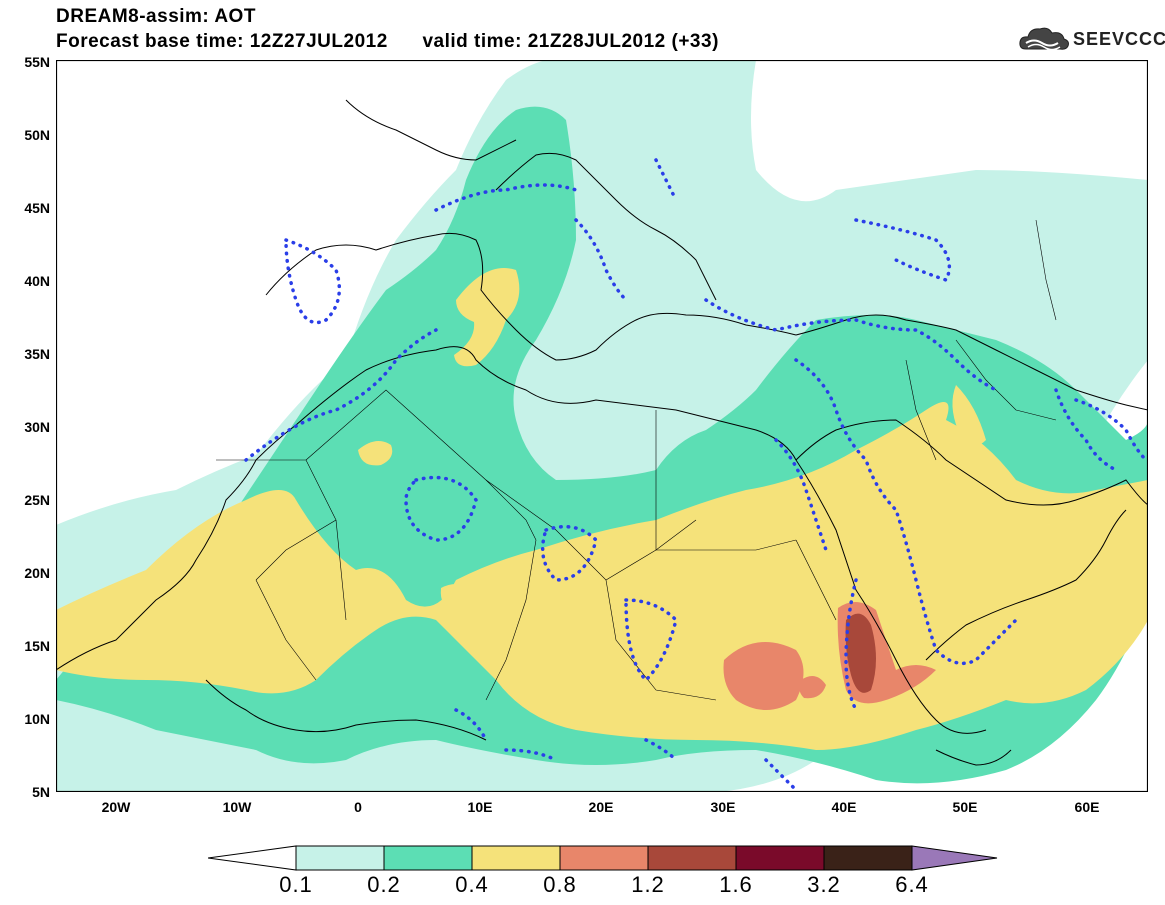 Image resolution: width=1165 pixels, height=905 pixels. Describe the element at coordinates (30, 427) in the screenshot. I see `lat-label: 30N` at that location.